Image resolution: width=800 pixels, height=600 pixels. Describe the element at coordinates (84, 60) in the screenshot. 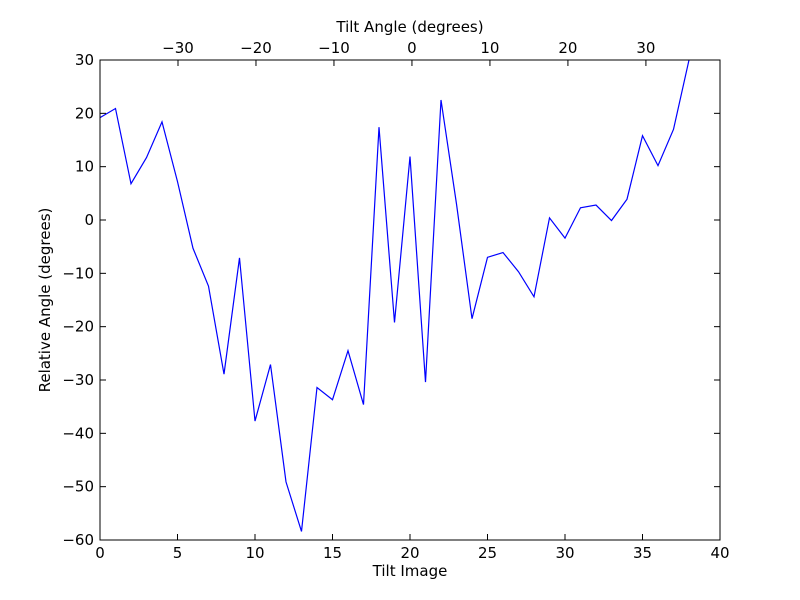

I see `y-tick-label: 30` at that location.